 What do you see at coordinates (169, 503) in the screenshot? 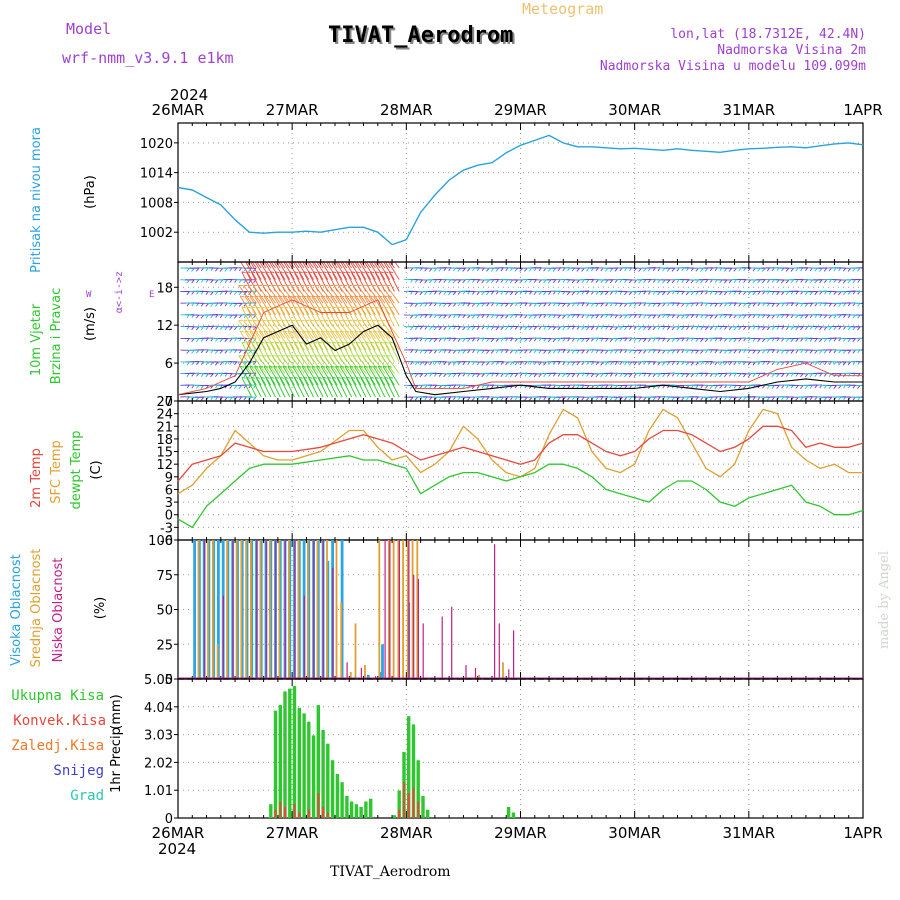
I see `y-tick-label: 3` at bounding box center [169, 503].